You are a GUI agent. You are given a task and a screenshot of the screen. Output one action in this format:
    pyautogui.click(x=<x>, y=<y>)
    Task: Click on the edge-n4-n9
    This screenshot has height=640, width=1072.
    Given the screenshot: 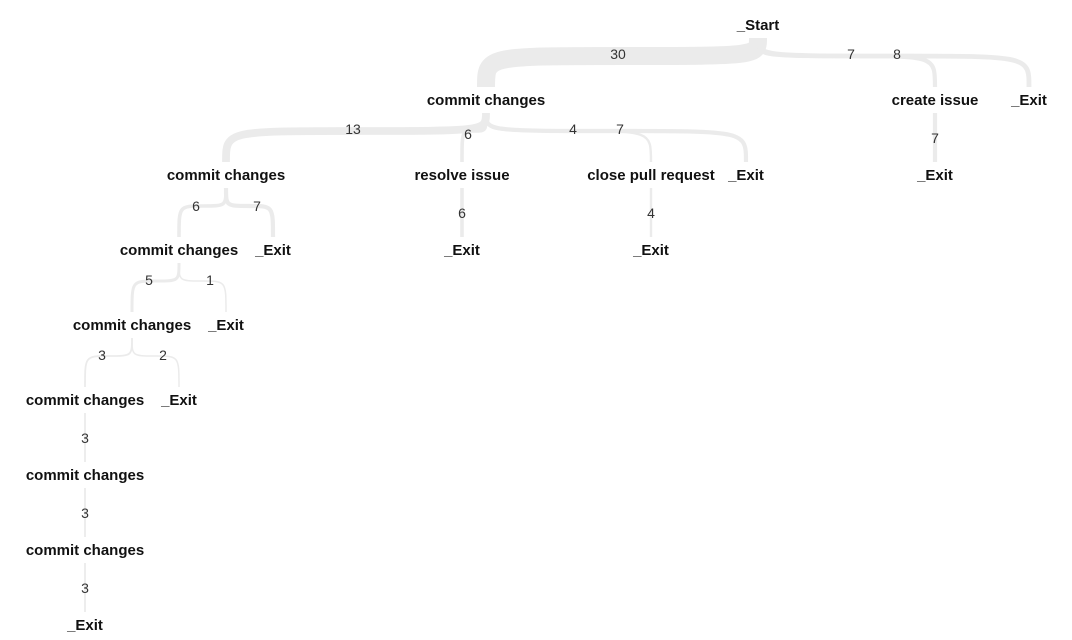 What is the action you would take?
    pyautogui.click(x=202, y=212)
    